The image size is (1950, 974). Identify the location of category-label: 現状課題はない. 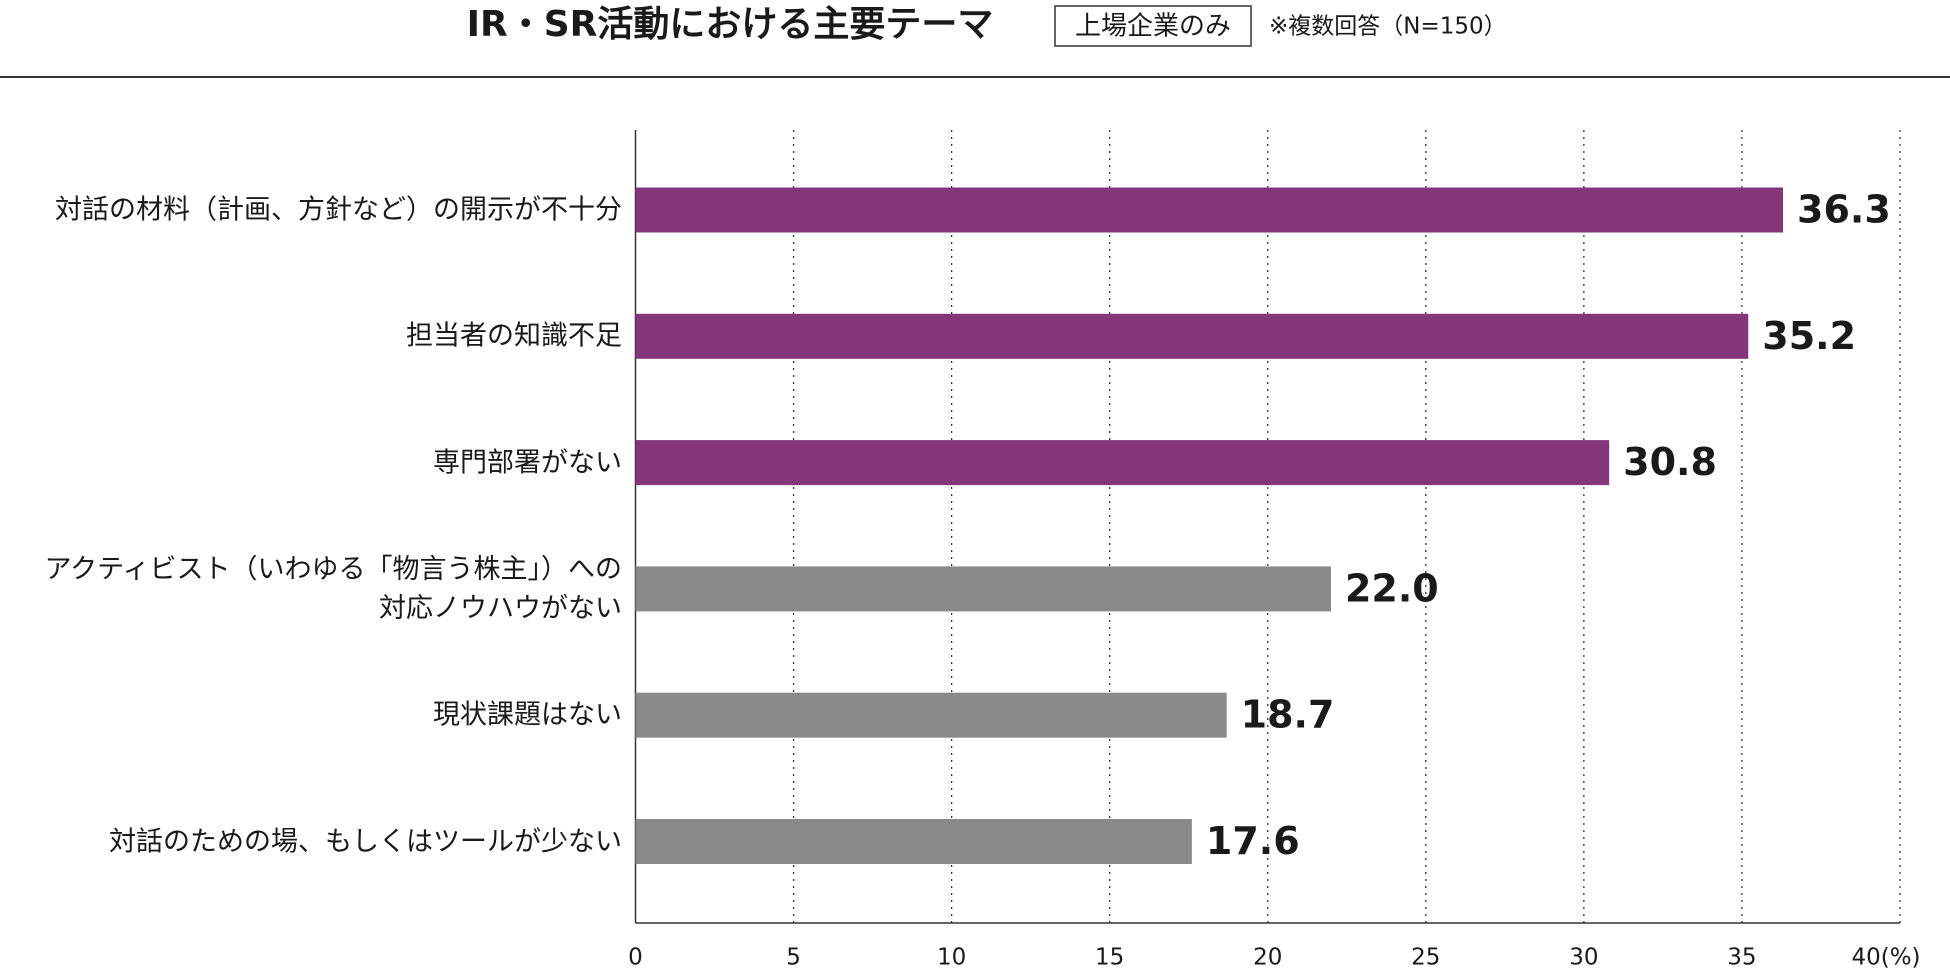
(527, 715).